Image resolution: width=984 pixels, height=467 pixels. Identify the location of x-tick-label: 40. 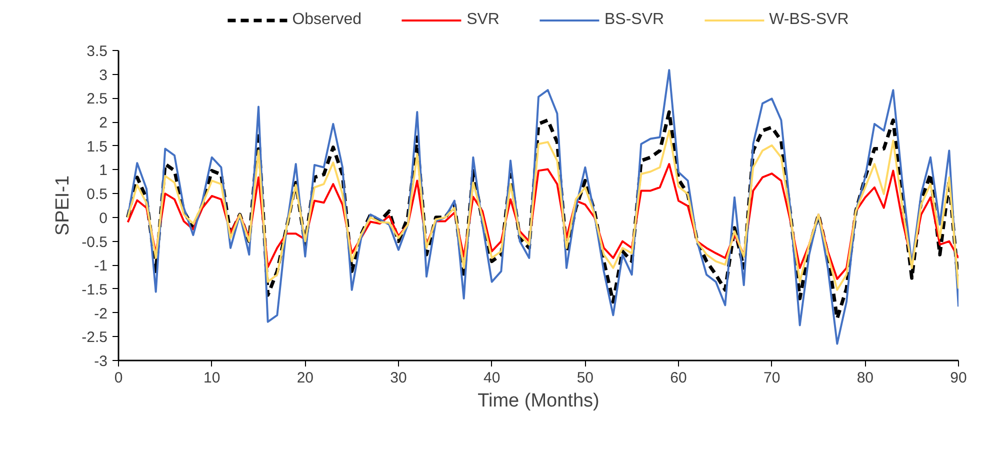
(491, 378).